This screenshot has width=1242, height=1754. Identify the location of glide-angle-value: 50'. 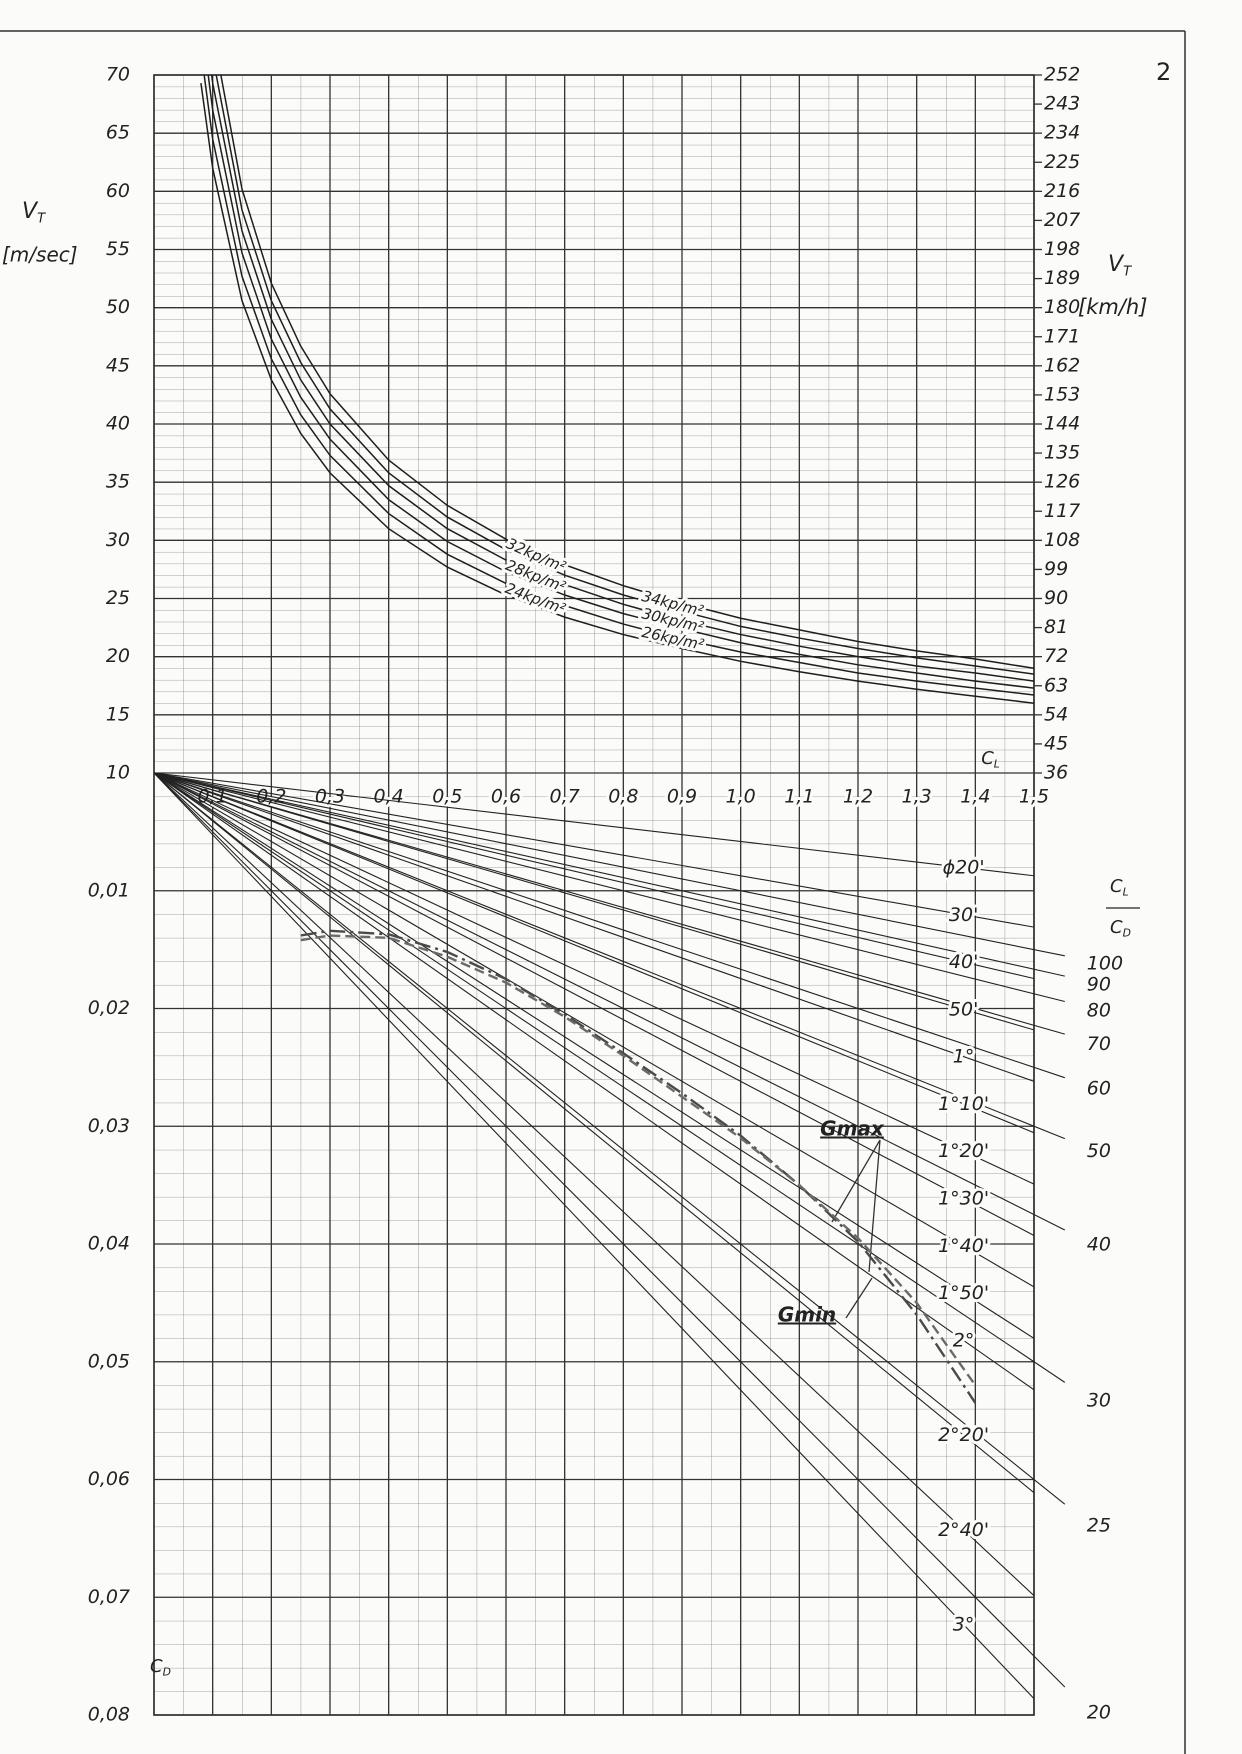
(963, 1009).